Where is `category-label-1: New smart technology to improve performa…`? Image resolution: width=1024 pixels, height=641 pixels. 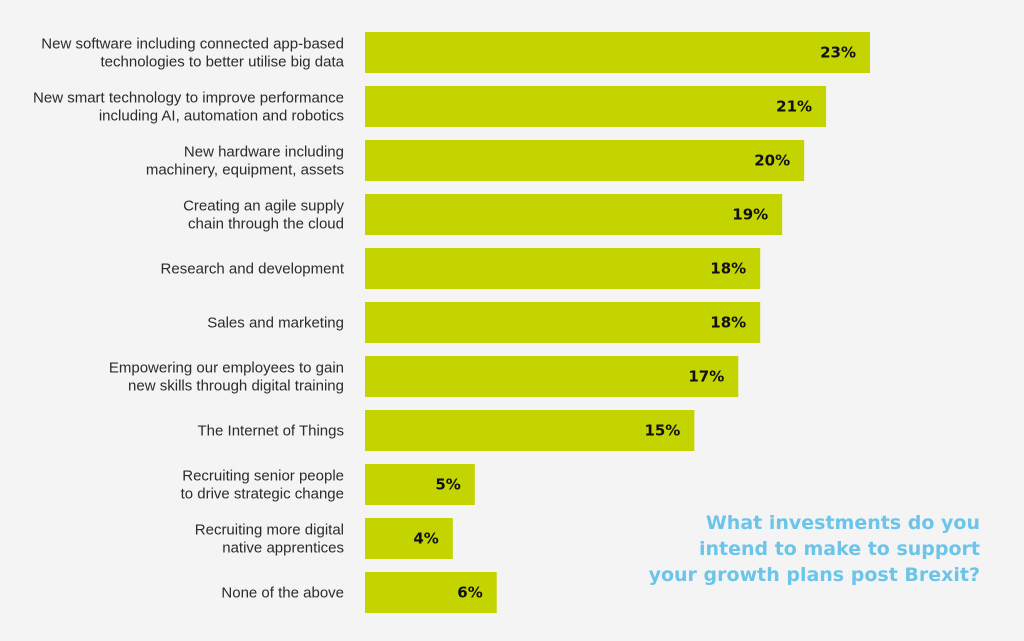 category-label-1: New smart technology to improve performa… is located at coordinates (188, 107).